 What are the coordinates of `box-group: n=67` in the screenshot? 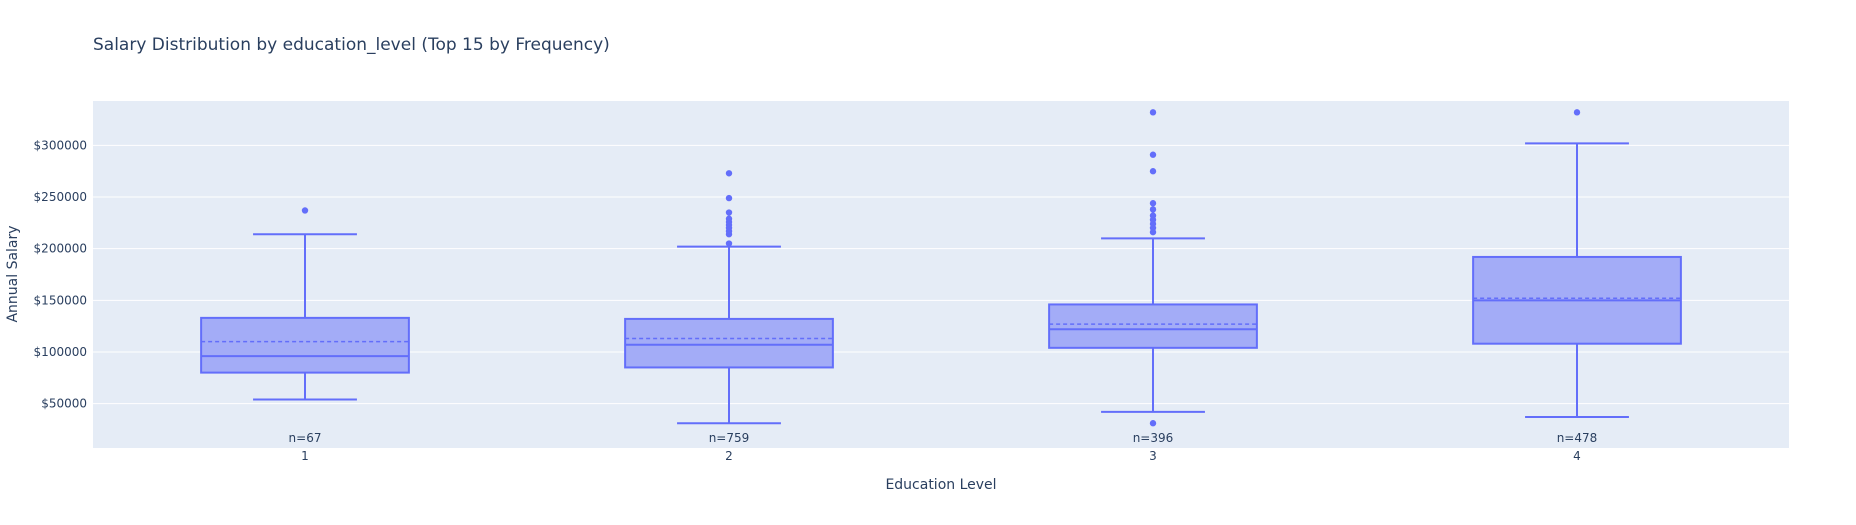 It's located at (305, 326).